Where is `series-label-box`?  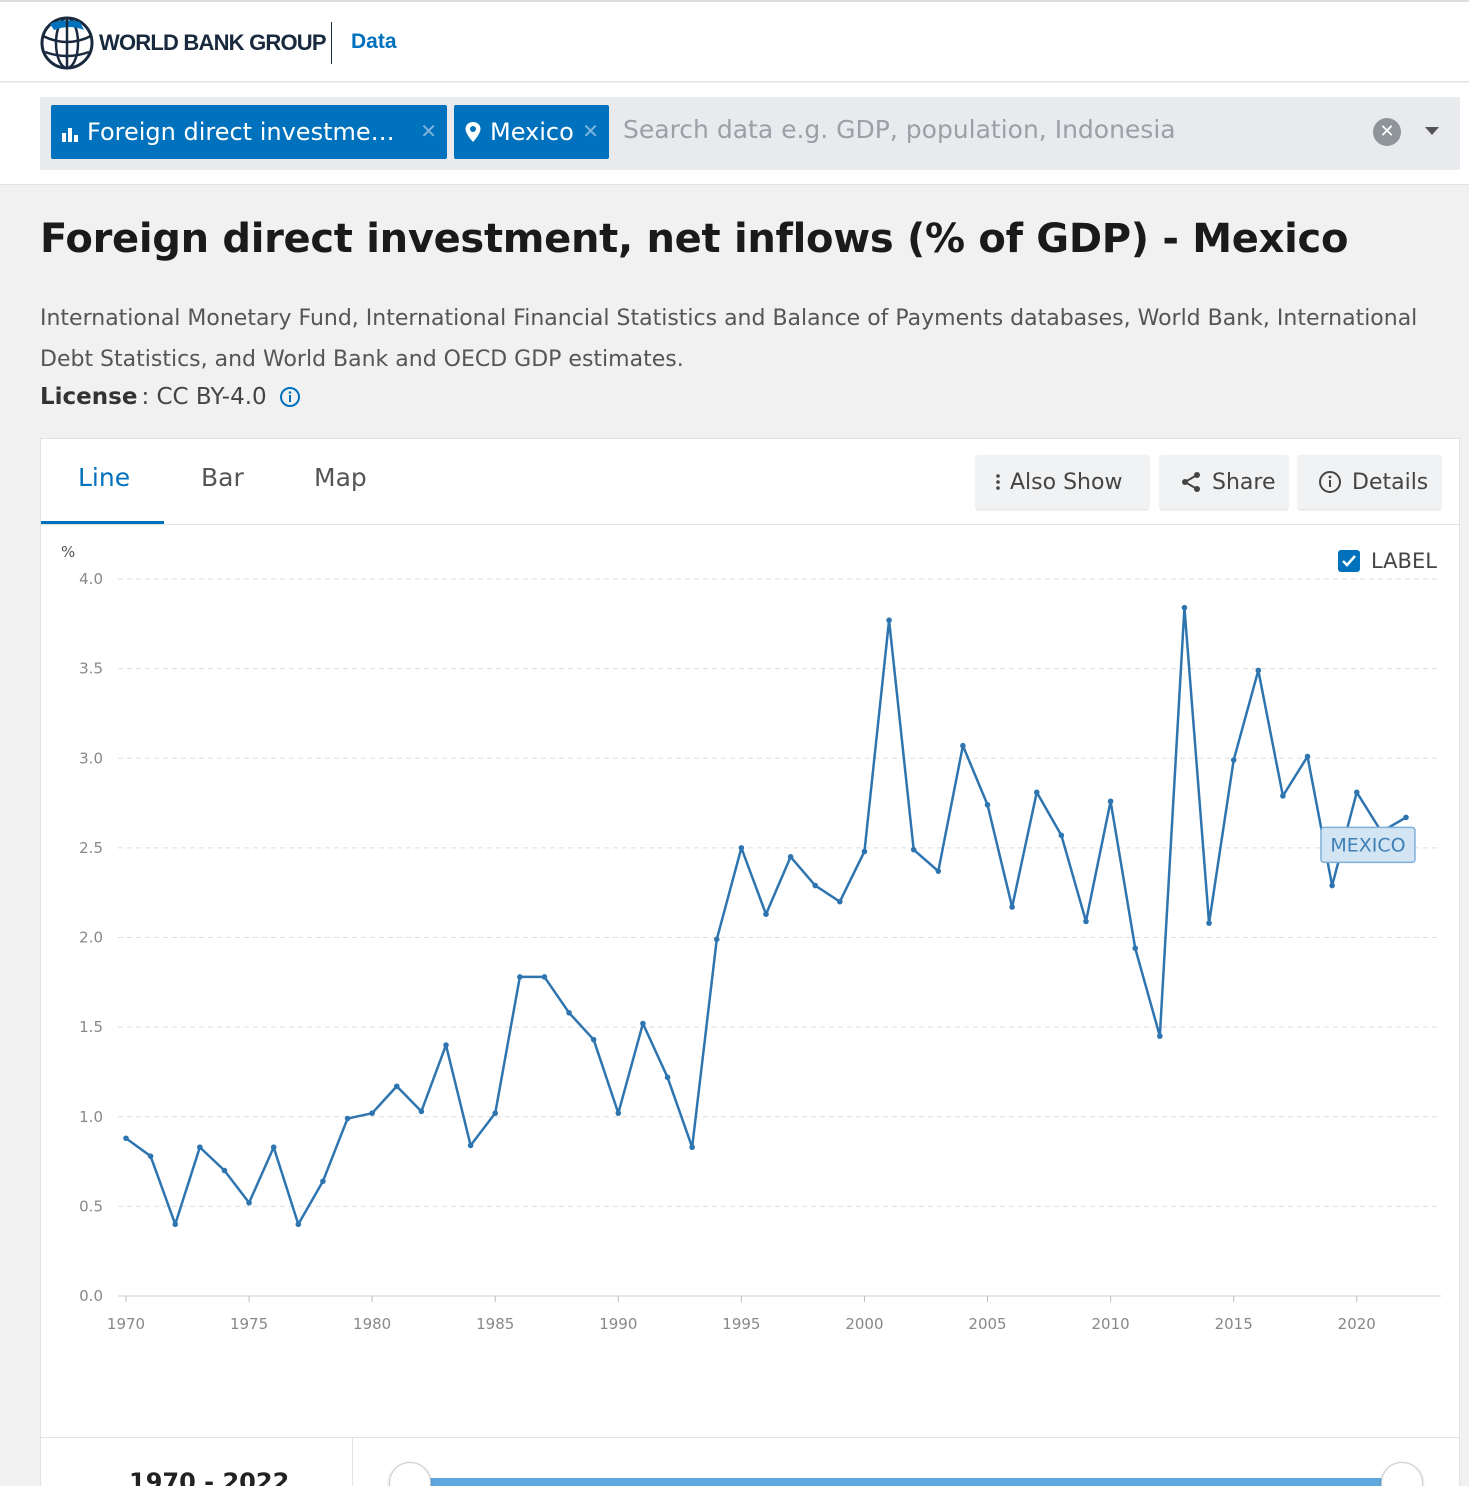
series-label-box is located at coordinates (1368, 845).